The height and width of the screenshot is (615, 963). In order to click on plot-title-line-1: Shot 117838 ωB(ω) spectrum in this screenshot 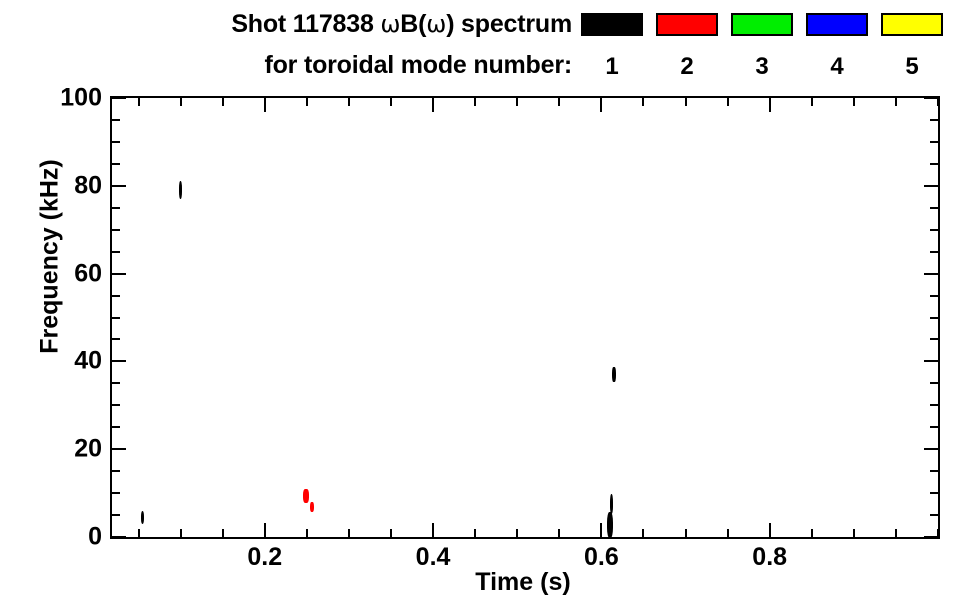, I will do `click(342, 24)`.